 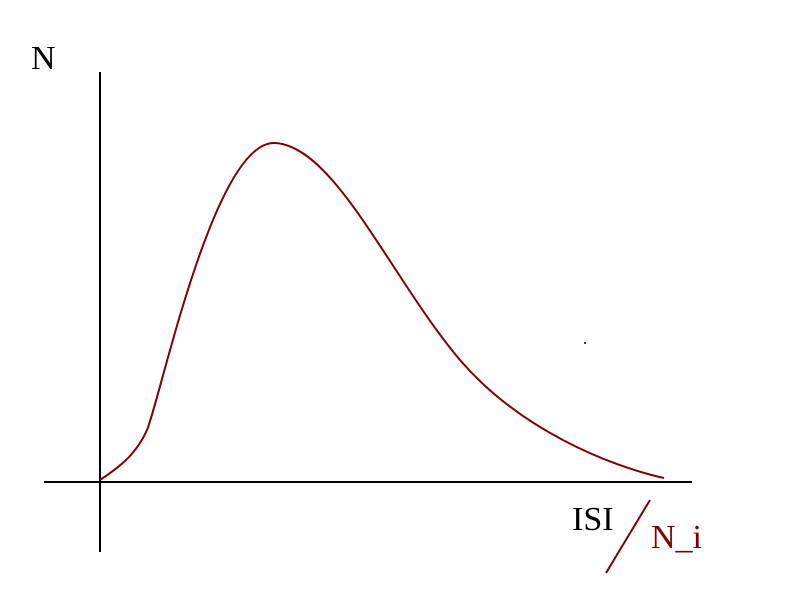 What do you see at coordinates (43, 58) in the screenshot?
I see `y-axis-label: N` at bounding box center [43, 58].